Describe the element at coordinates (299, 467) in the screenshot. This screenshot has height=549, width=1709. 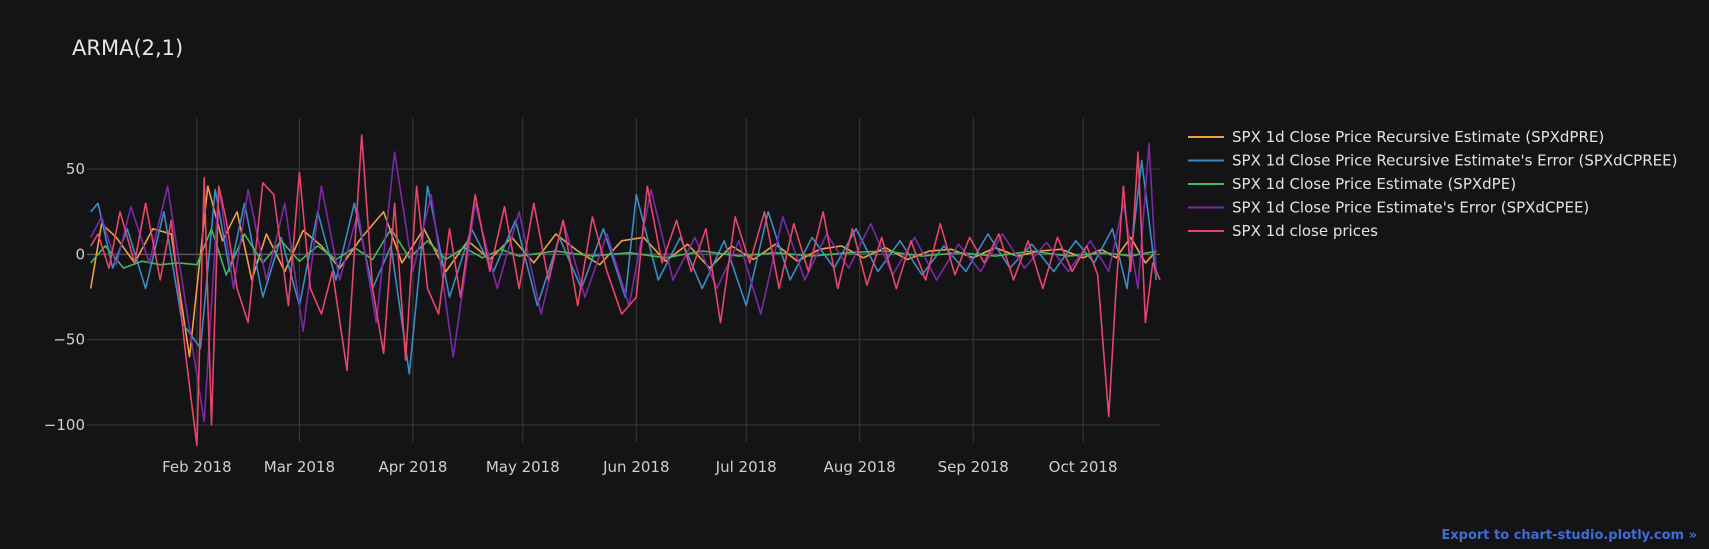
I see `x-tick-label: Mar 2018` at that location.